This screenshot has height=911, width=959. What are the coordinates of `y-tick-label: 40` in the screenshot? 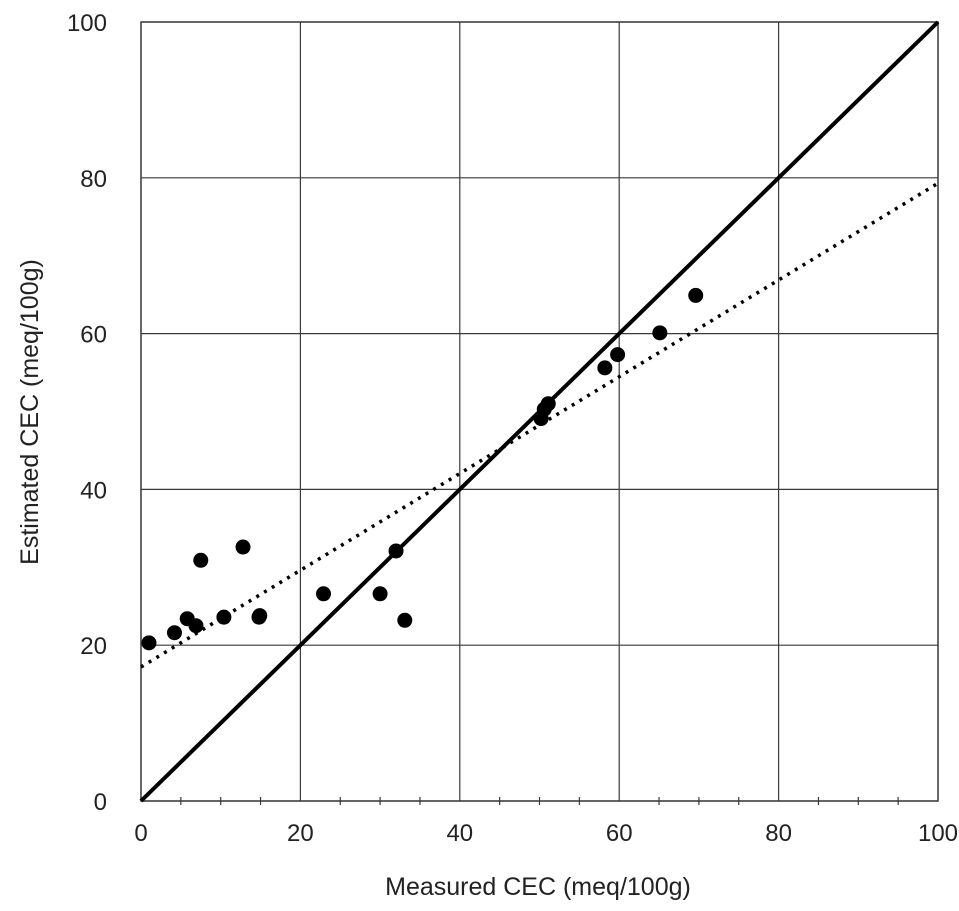 It's located at (93, 490).